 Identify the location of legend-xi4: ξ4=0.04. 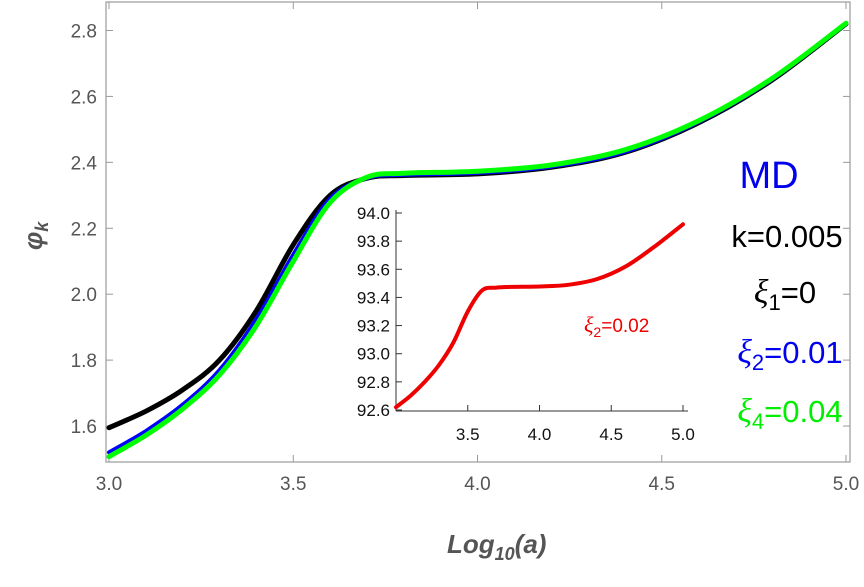
(789, 413).